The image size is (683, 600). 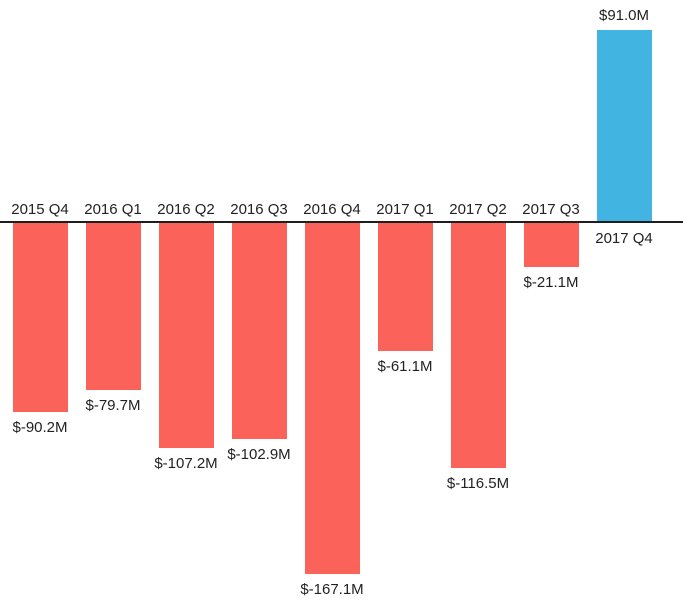 What do you see at coordinates (332, 398) in the screenshot?
I see `bar-2016-q4` at bounding box center [332, 398].